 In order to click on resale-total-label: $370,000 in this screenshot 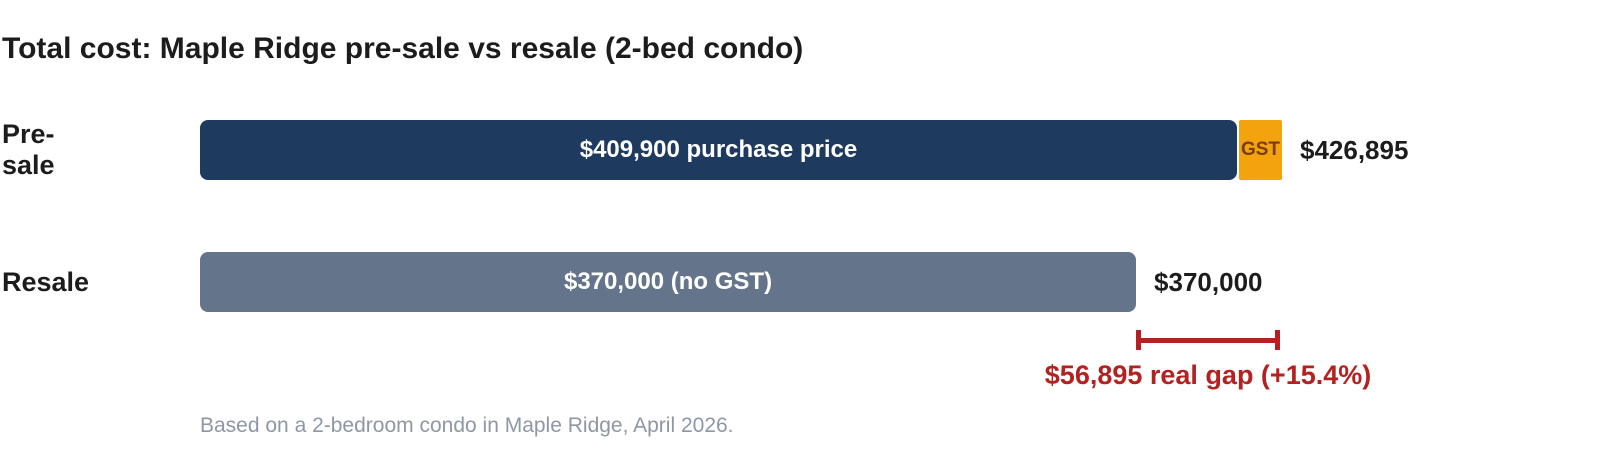, I will do `click(1208, 281)`.